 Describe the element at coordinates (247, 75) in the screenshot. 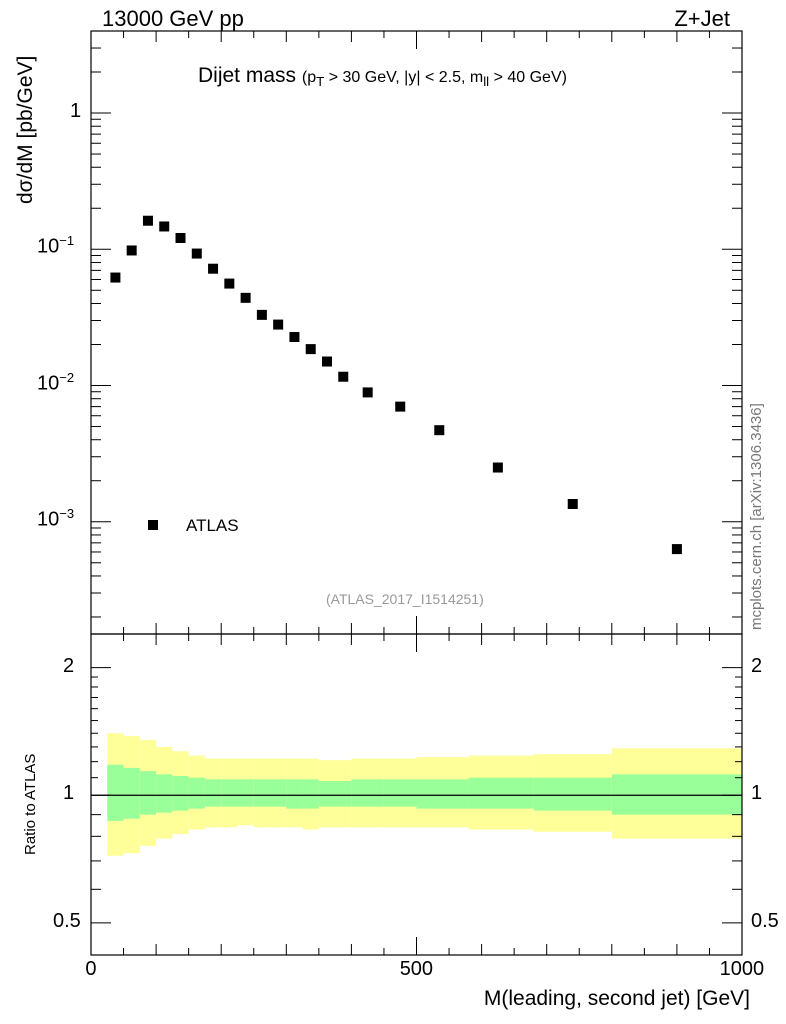

I see `chart-title-main: Dijet mass` at that location.